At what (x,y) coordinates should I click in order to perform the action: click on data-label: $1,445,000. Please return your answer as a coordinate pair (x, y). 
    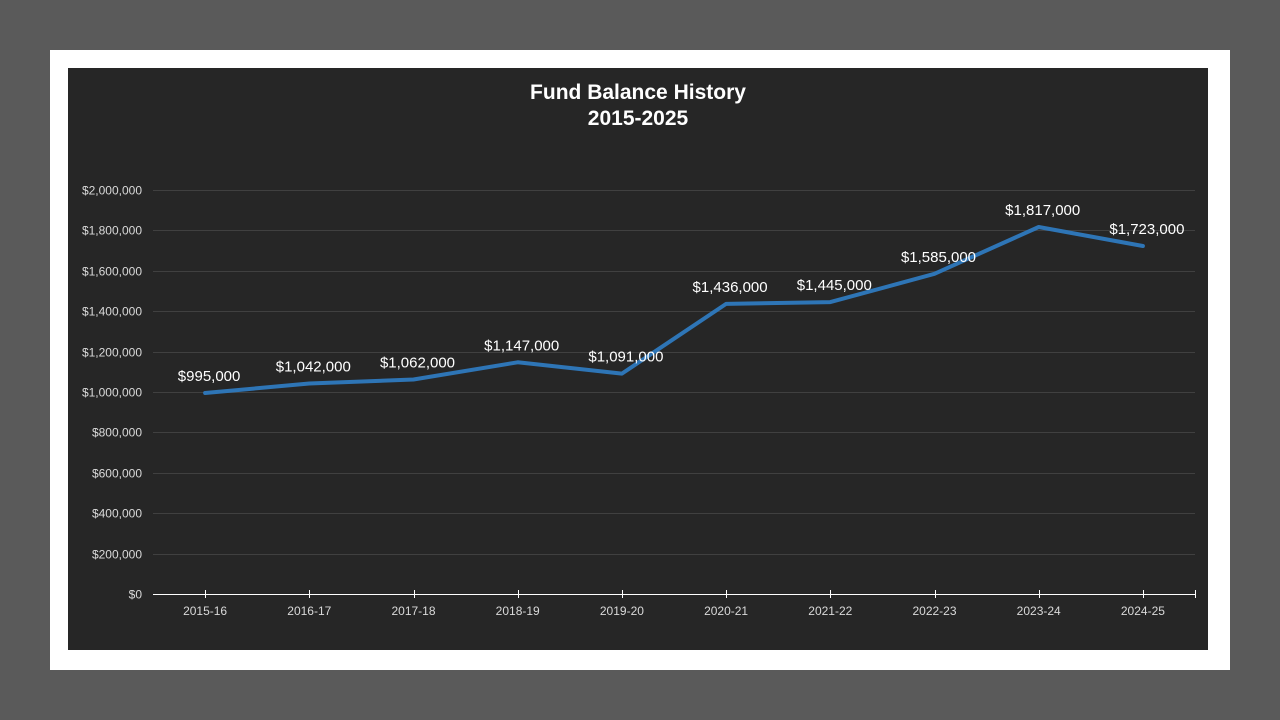
    Looking at the image, I should click on (834, 285).